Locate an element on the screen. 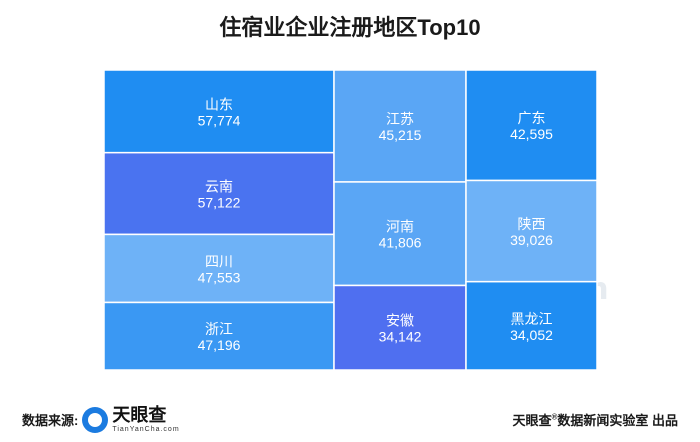 This screenshot has height=442, width=700. tile-value-云南: 57,122 is located at coordinates (219, 203).